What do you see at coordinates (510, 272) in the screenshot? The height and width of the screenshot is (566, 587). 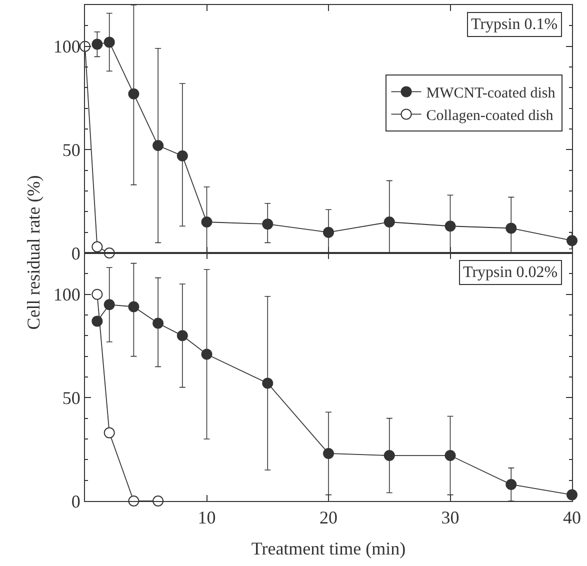 I see `annotation: Trypsin 0.02%` at bounding box center [510, 272].